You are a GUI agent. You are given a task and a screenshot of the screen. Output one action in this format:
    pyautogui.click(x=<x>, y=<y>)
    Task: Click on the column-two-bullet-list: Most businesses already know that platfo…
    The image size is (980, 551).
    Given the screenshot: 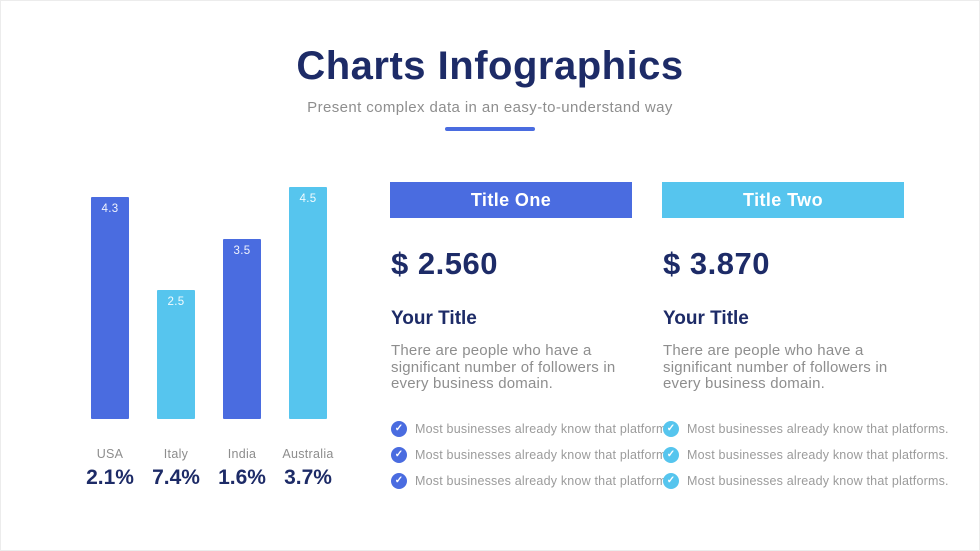 What is the action you would take?
    pyautogui.click(x=806, y=460)
    